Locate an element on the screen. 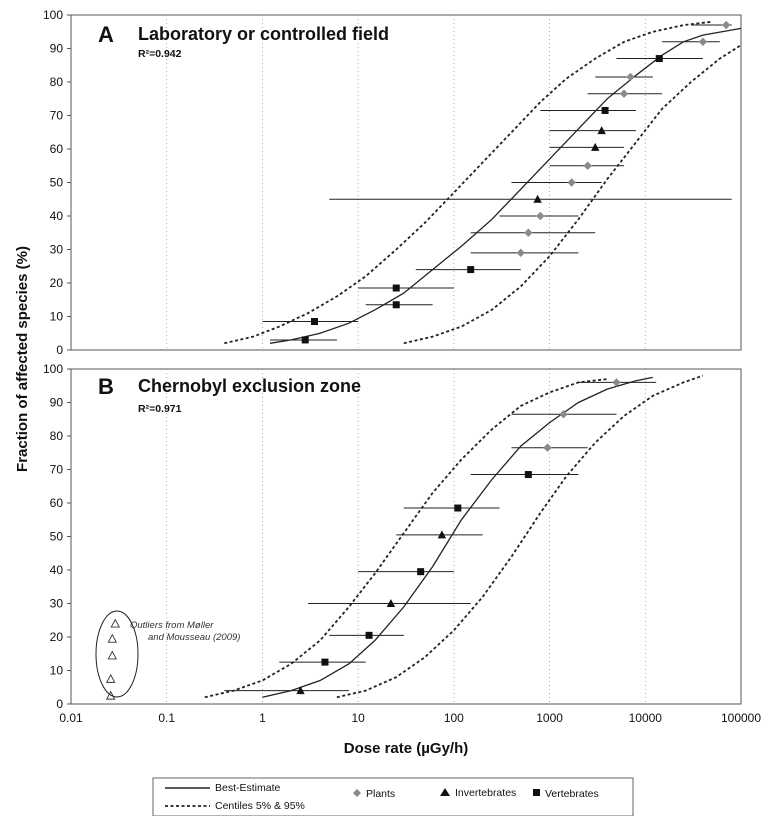 This screenshot has height=816, width=765. panel-b-y-tick-label: 70 is located at coordinates (57, 470).